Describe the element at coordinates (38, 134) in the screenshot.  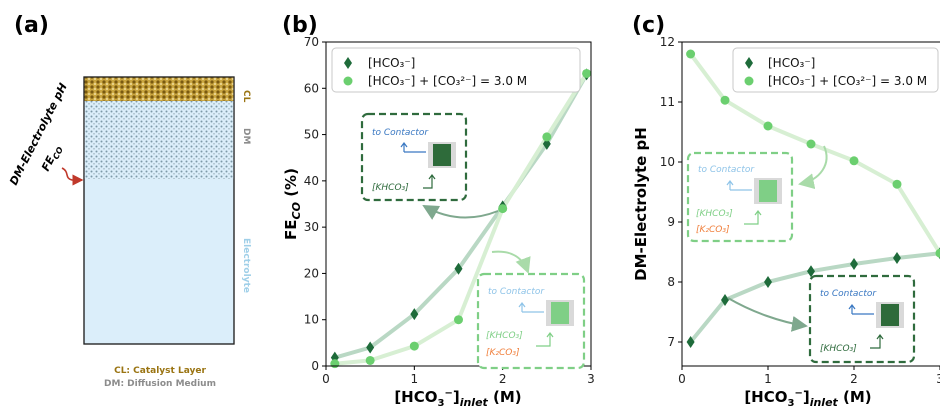
I see `probe-label-group: DM-Electrolyte pH` at that location.